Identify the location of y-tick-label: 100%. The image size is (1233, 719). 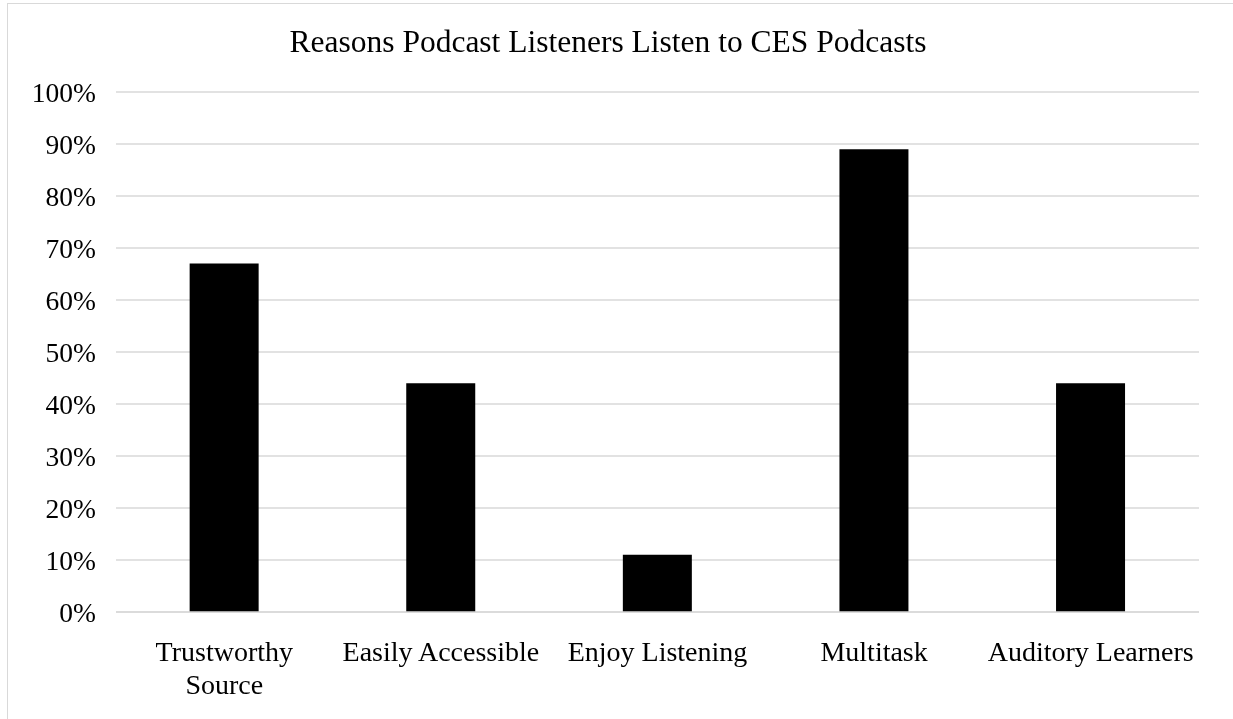
(63, 92).